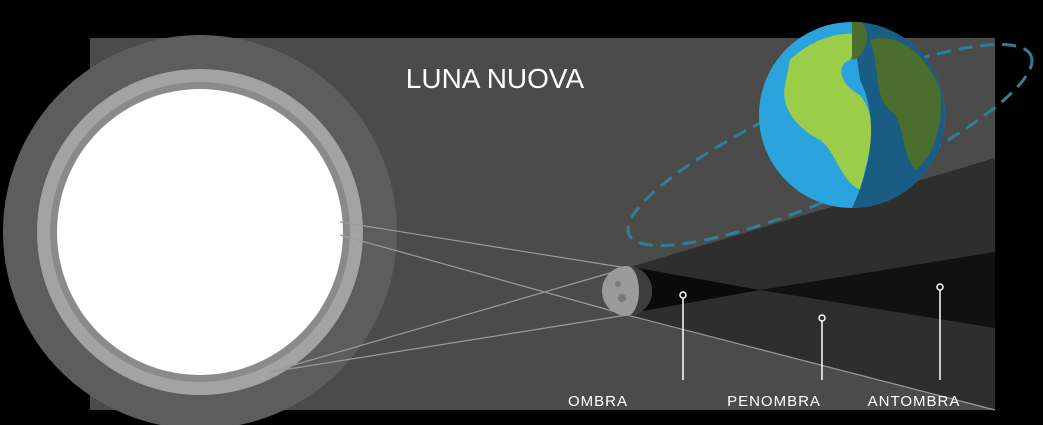  I want to click on antumbra, so click(877, 290).